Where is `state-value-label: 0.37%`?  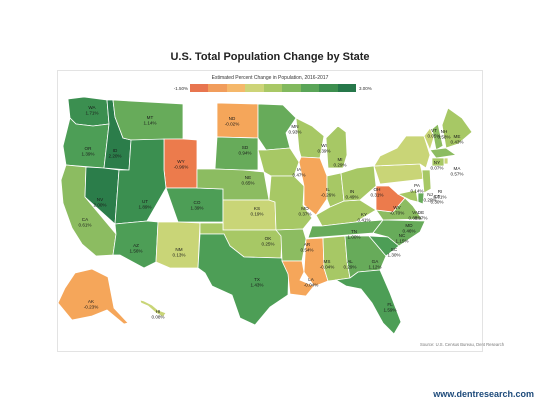 state-value-label: 0.37% is located at coordinates (304, 214).